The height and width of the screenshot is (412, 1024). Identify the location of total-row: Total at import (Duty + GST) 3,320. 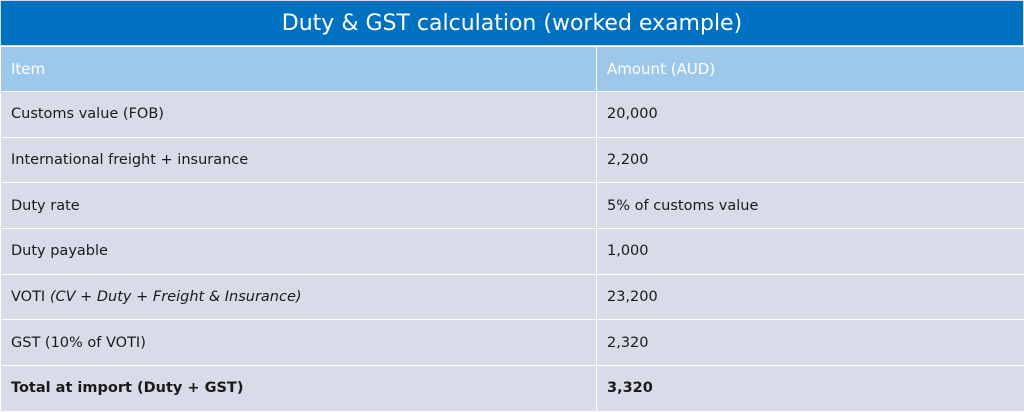
(512, 389).